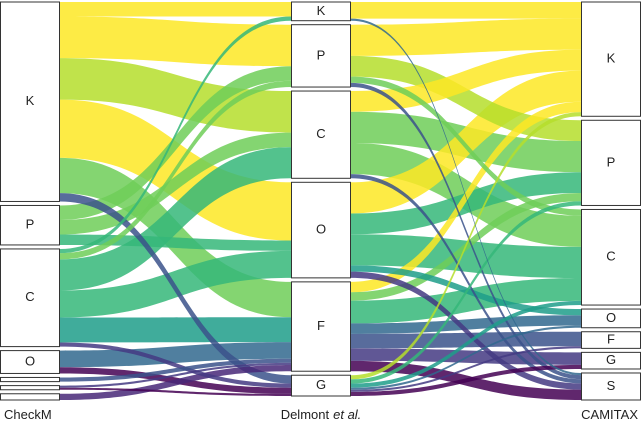 The width and height of the screenshot is (642, 424). What do you see at coordinates (347, 414) in the screenshot?
I see `column-title-part: et al.` at bounding box center [347, 414].